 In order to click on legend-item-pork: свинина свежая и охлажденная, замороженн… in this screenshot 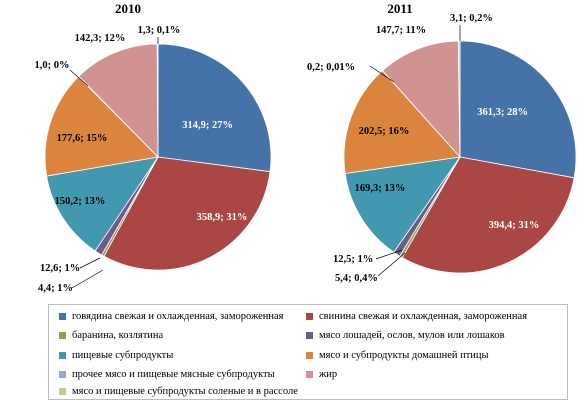, I will do `click(416, 316)`.